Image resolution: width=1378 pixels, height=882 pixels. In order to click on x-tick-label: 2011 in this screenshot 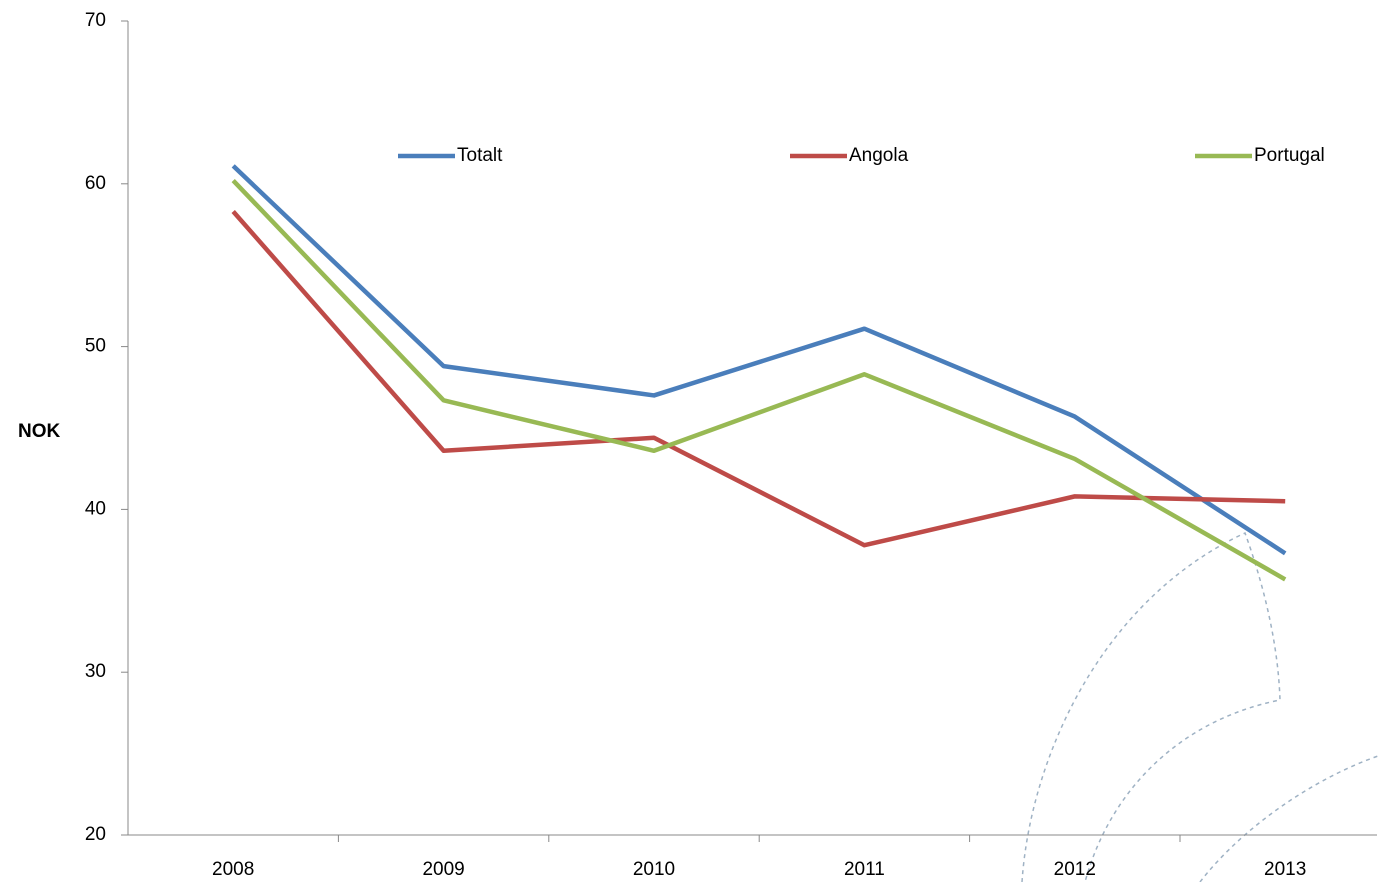, I will do `click(864, 869)`.